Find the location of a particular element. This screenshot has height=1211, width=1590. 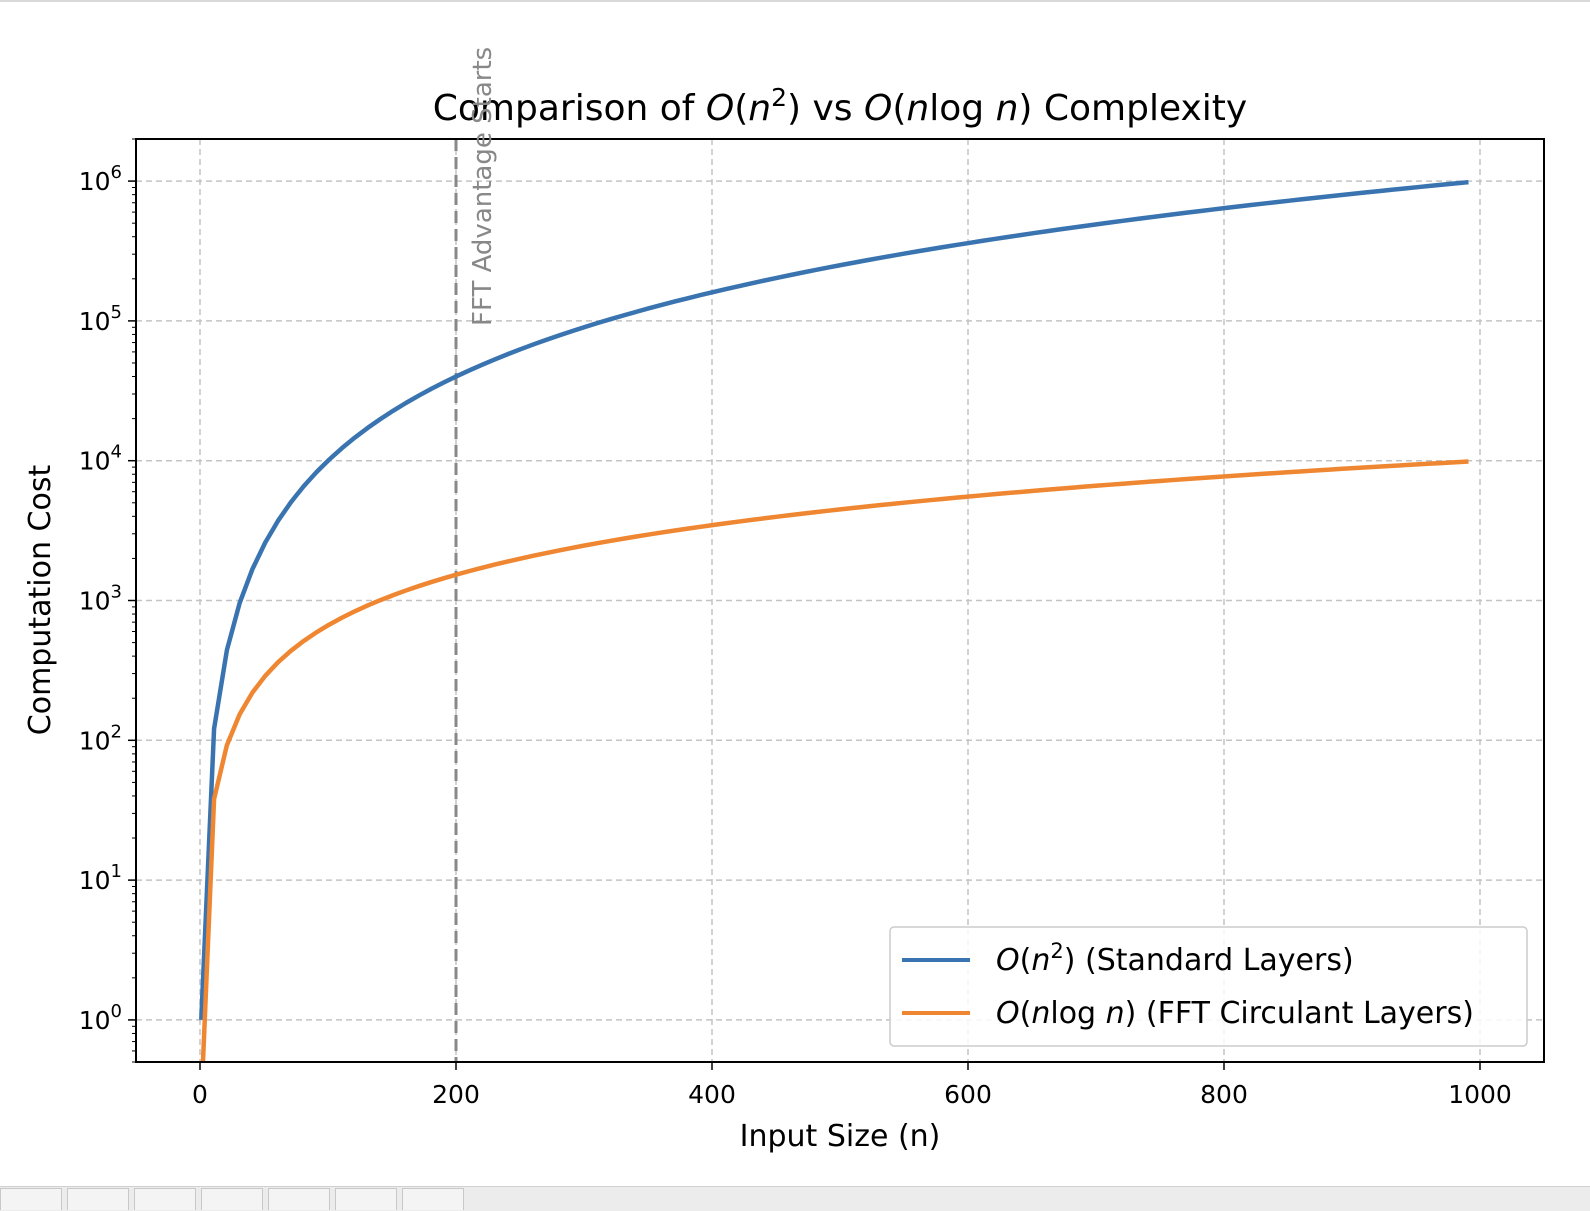

legend-label-standard: O(n2) (Standard Layers) is located at coordinates (1175, 958).